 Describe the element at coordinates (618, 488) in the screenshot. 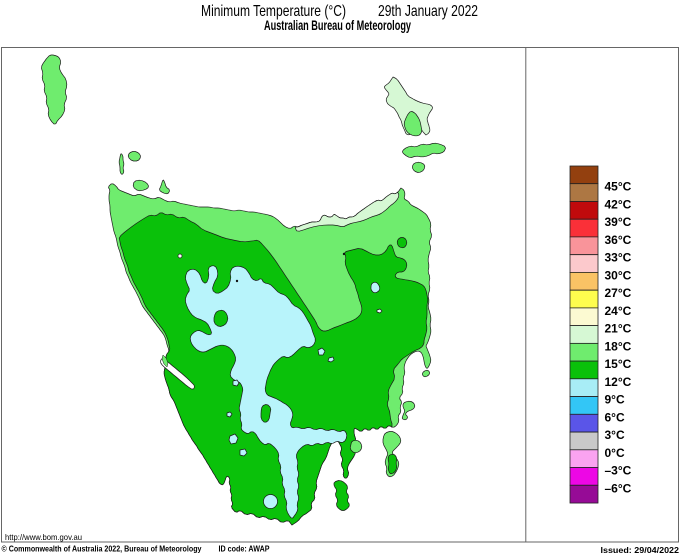

I see `svg-text: –6°C` at that location.